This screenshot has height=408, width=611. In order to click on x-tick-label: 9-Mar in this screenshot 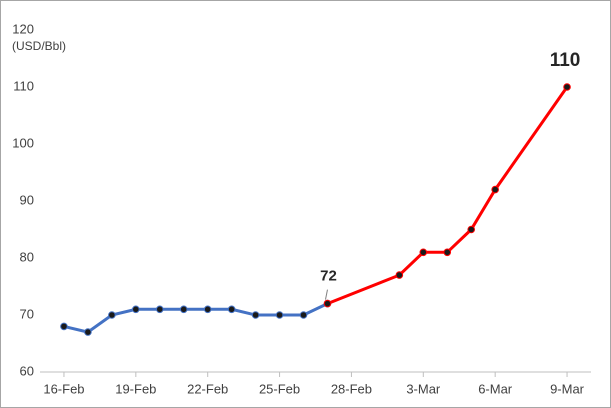, I will do `click(567, 388)`.